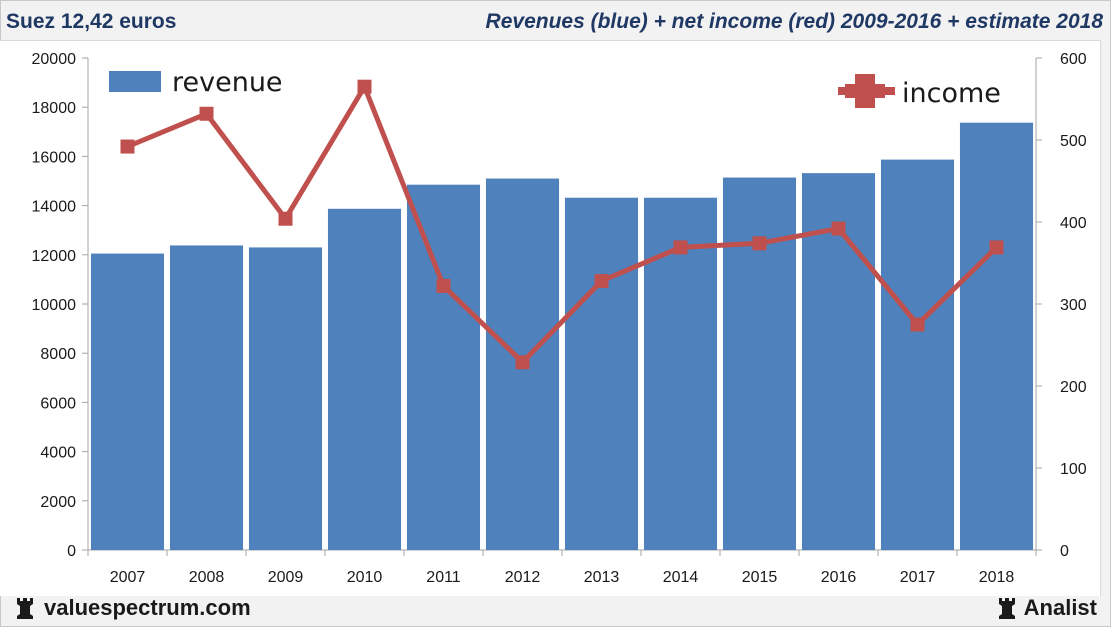 The width and height of the screenshot is (1111, 627). What do you see at coordinates (58, 403) in the screenshot?
I see `y-left-tick-label: 6000` at bounding box center [58, 403].